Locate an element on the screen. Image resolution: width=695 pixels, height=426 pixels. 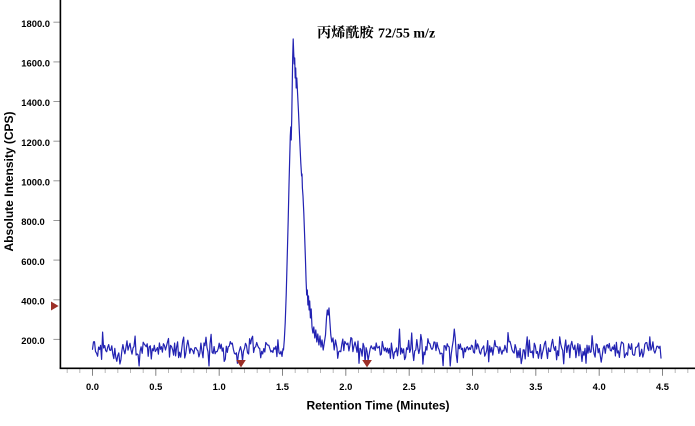
svg-text: 800.0 is located at coordinates (32, 221).